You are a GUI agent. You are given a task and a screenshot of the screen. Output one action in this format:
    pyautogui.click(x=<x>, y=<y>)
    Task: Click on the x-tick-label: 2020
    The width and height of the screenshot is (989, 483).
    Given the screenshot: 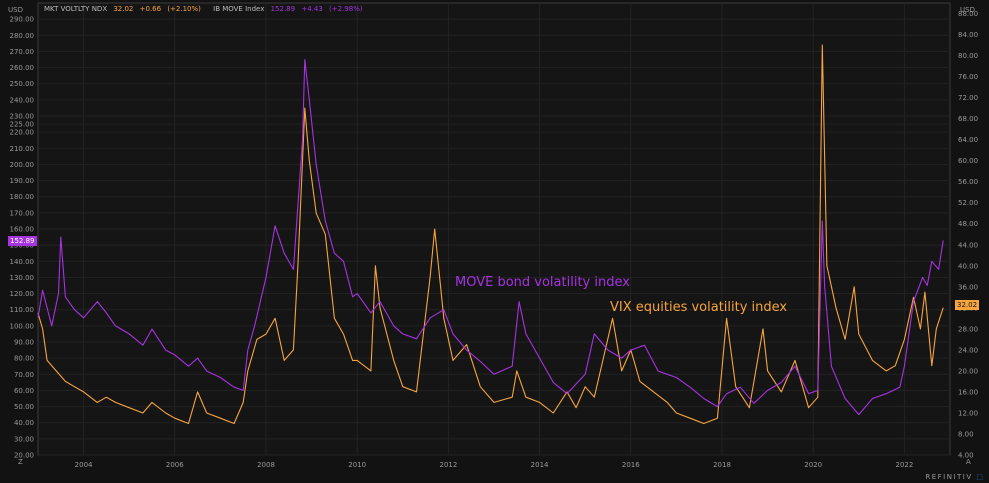 What is the action you would take?
    pyautogui.click(x=813, y=465)
    